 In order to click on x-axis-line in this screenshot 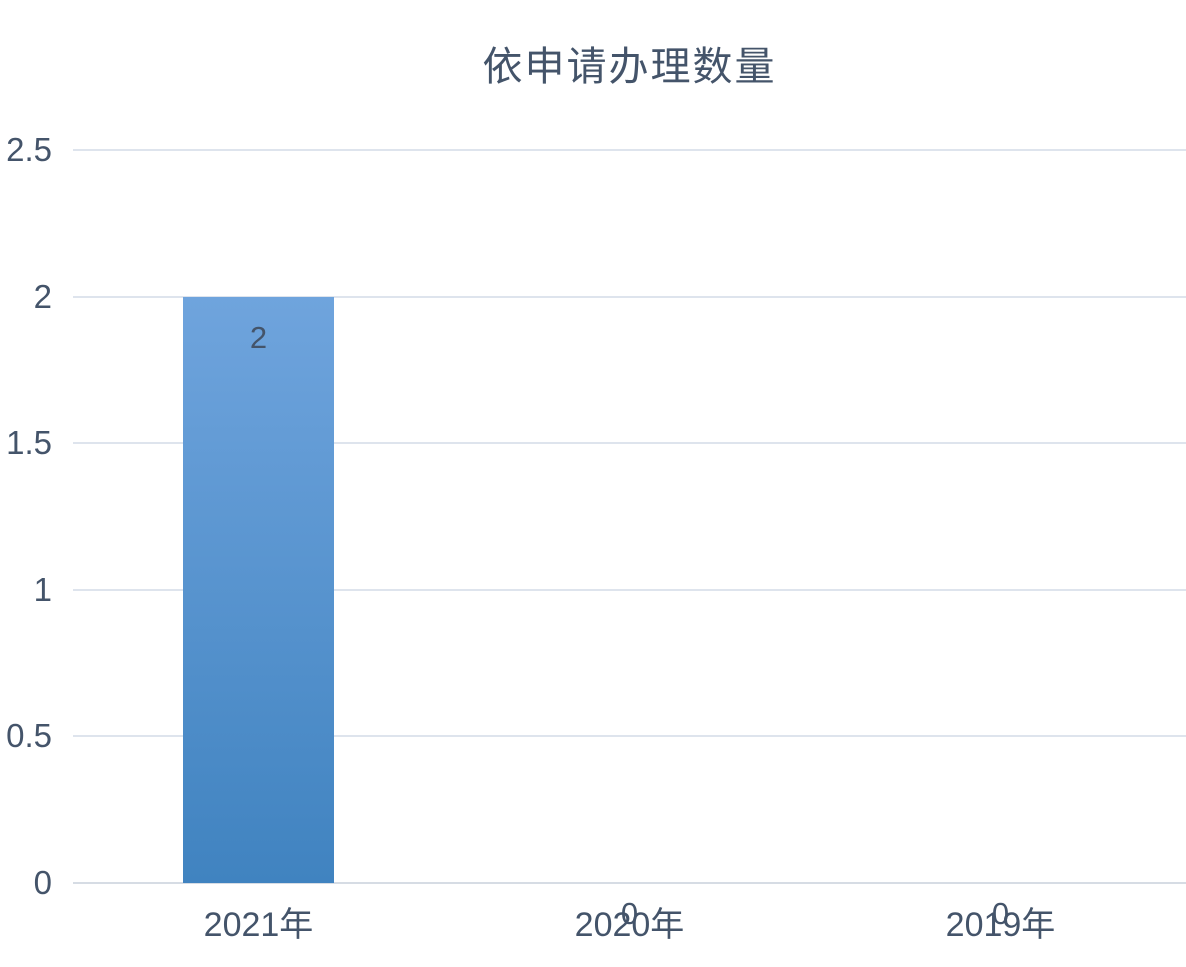, I will do `click(629, 883)`.